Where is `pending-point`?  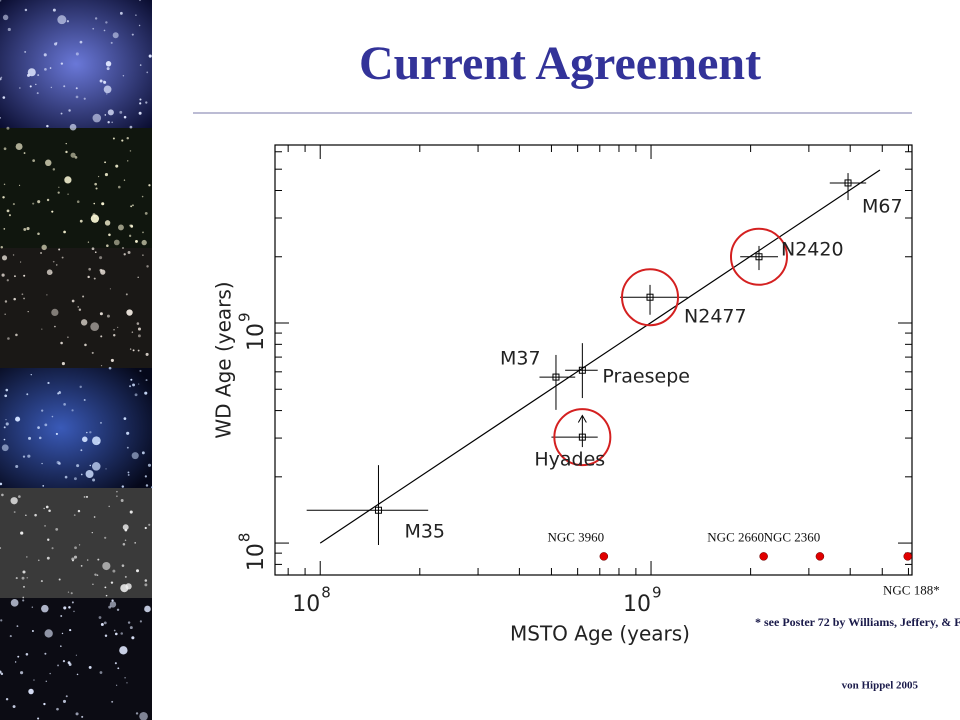
pending-point is located at coordinates (907, 556).